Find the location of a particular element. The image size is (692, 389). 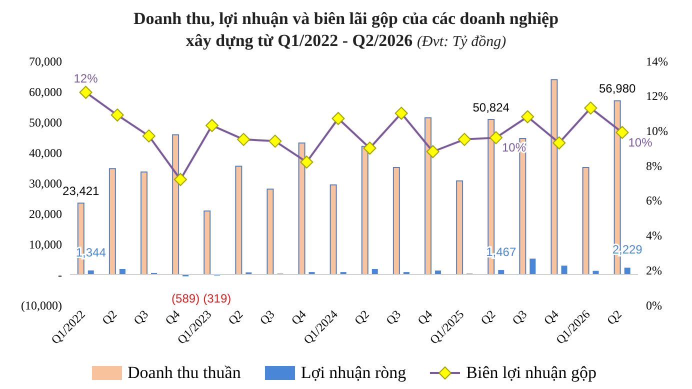

data-label: 23,421 is located at coordinates (81, 191).